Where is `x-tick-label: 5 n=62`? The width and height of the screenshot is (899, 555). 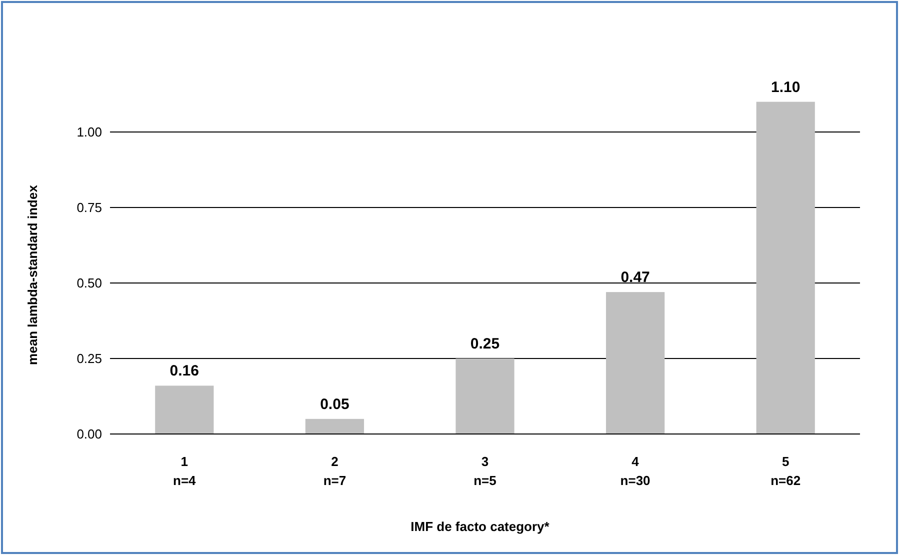
x-tick-label: 5 n=62 is located at coordinates (785, 471).